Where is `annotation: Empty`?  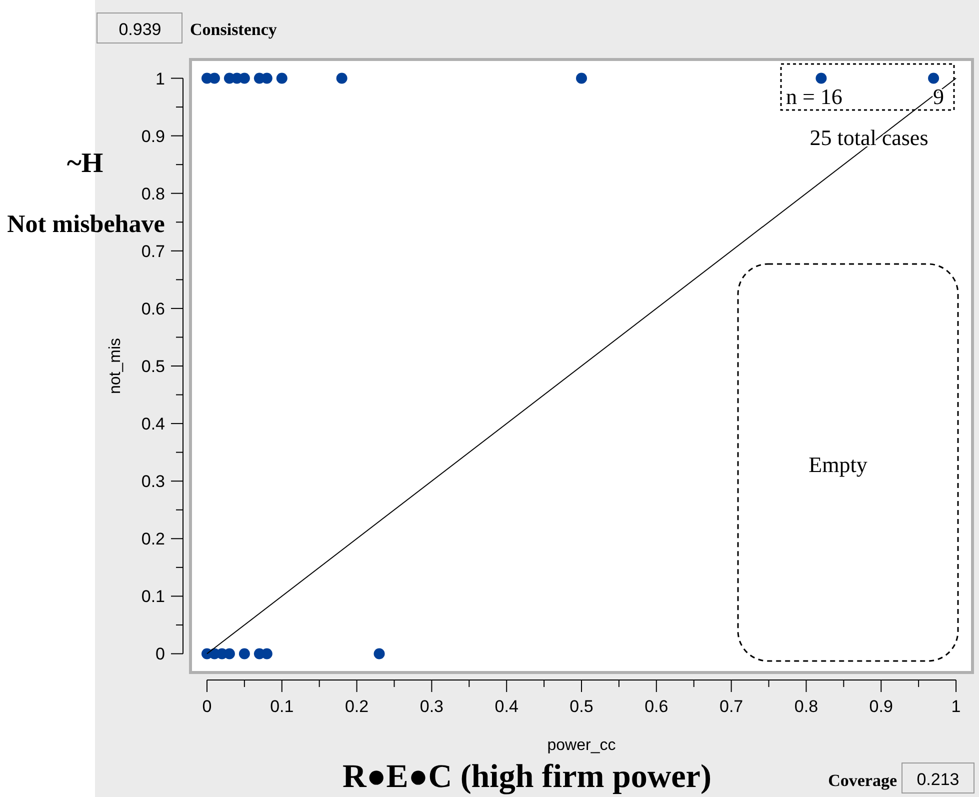 annotation: Empty is located at coordinates (838, 464).